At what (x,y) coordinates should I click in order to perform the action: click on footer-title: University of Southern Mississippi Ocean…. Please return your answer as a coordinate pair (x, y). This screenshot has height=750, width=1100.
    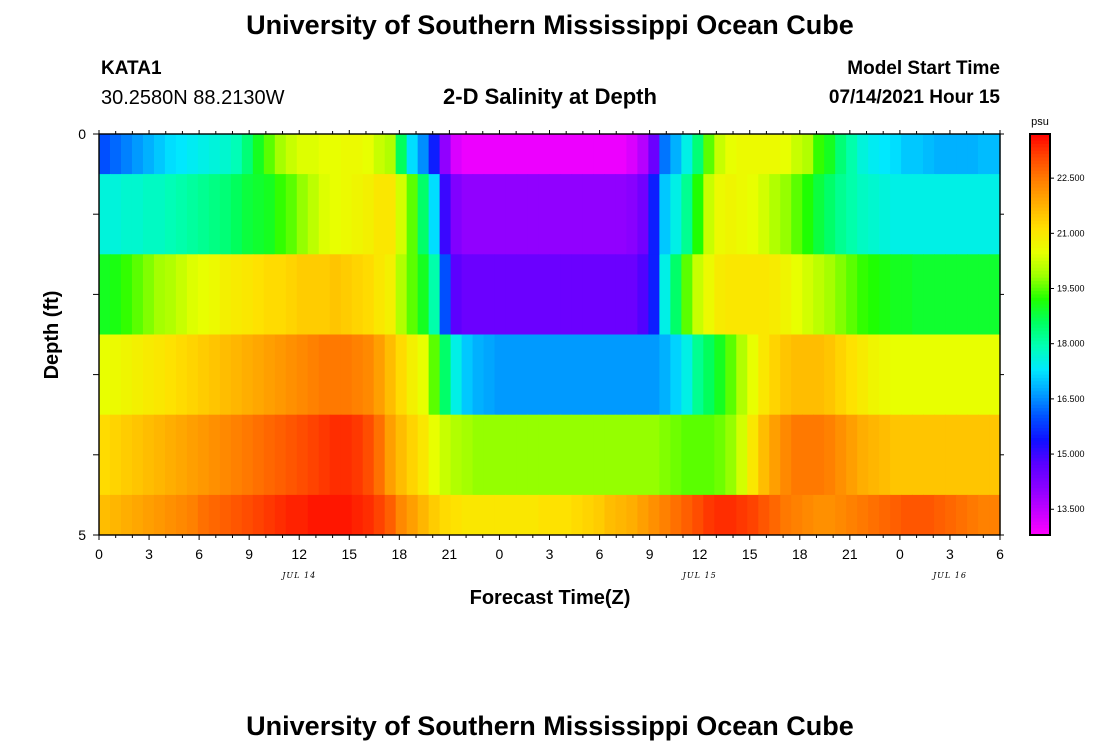
    Looking at the image, I should click on (550, 726).